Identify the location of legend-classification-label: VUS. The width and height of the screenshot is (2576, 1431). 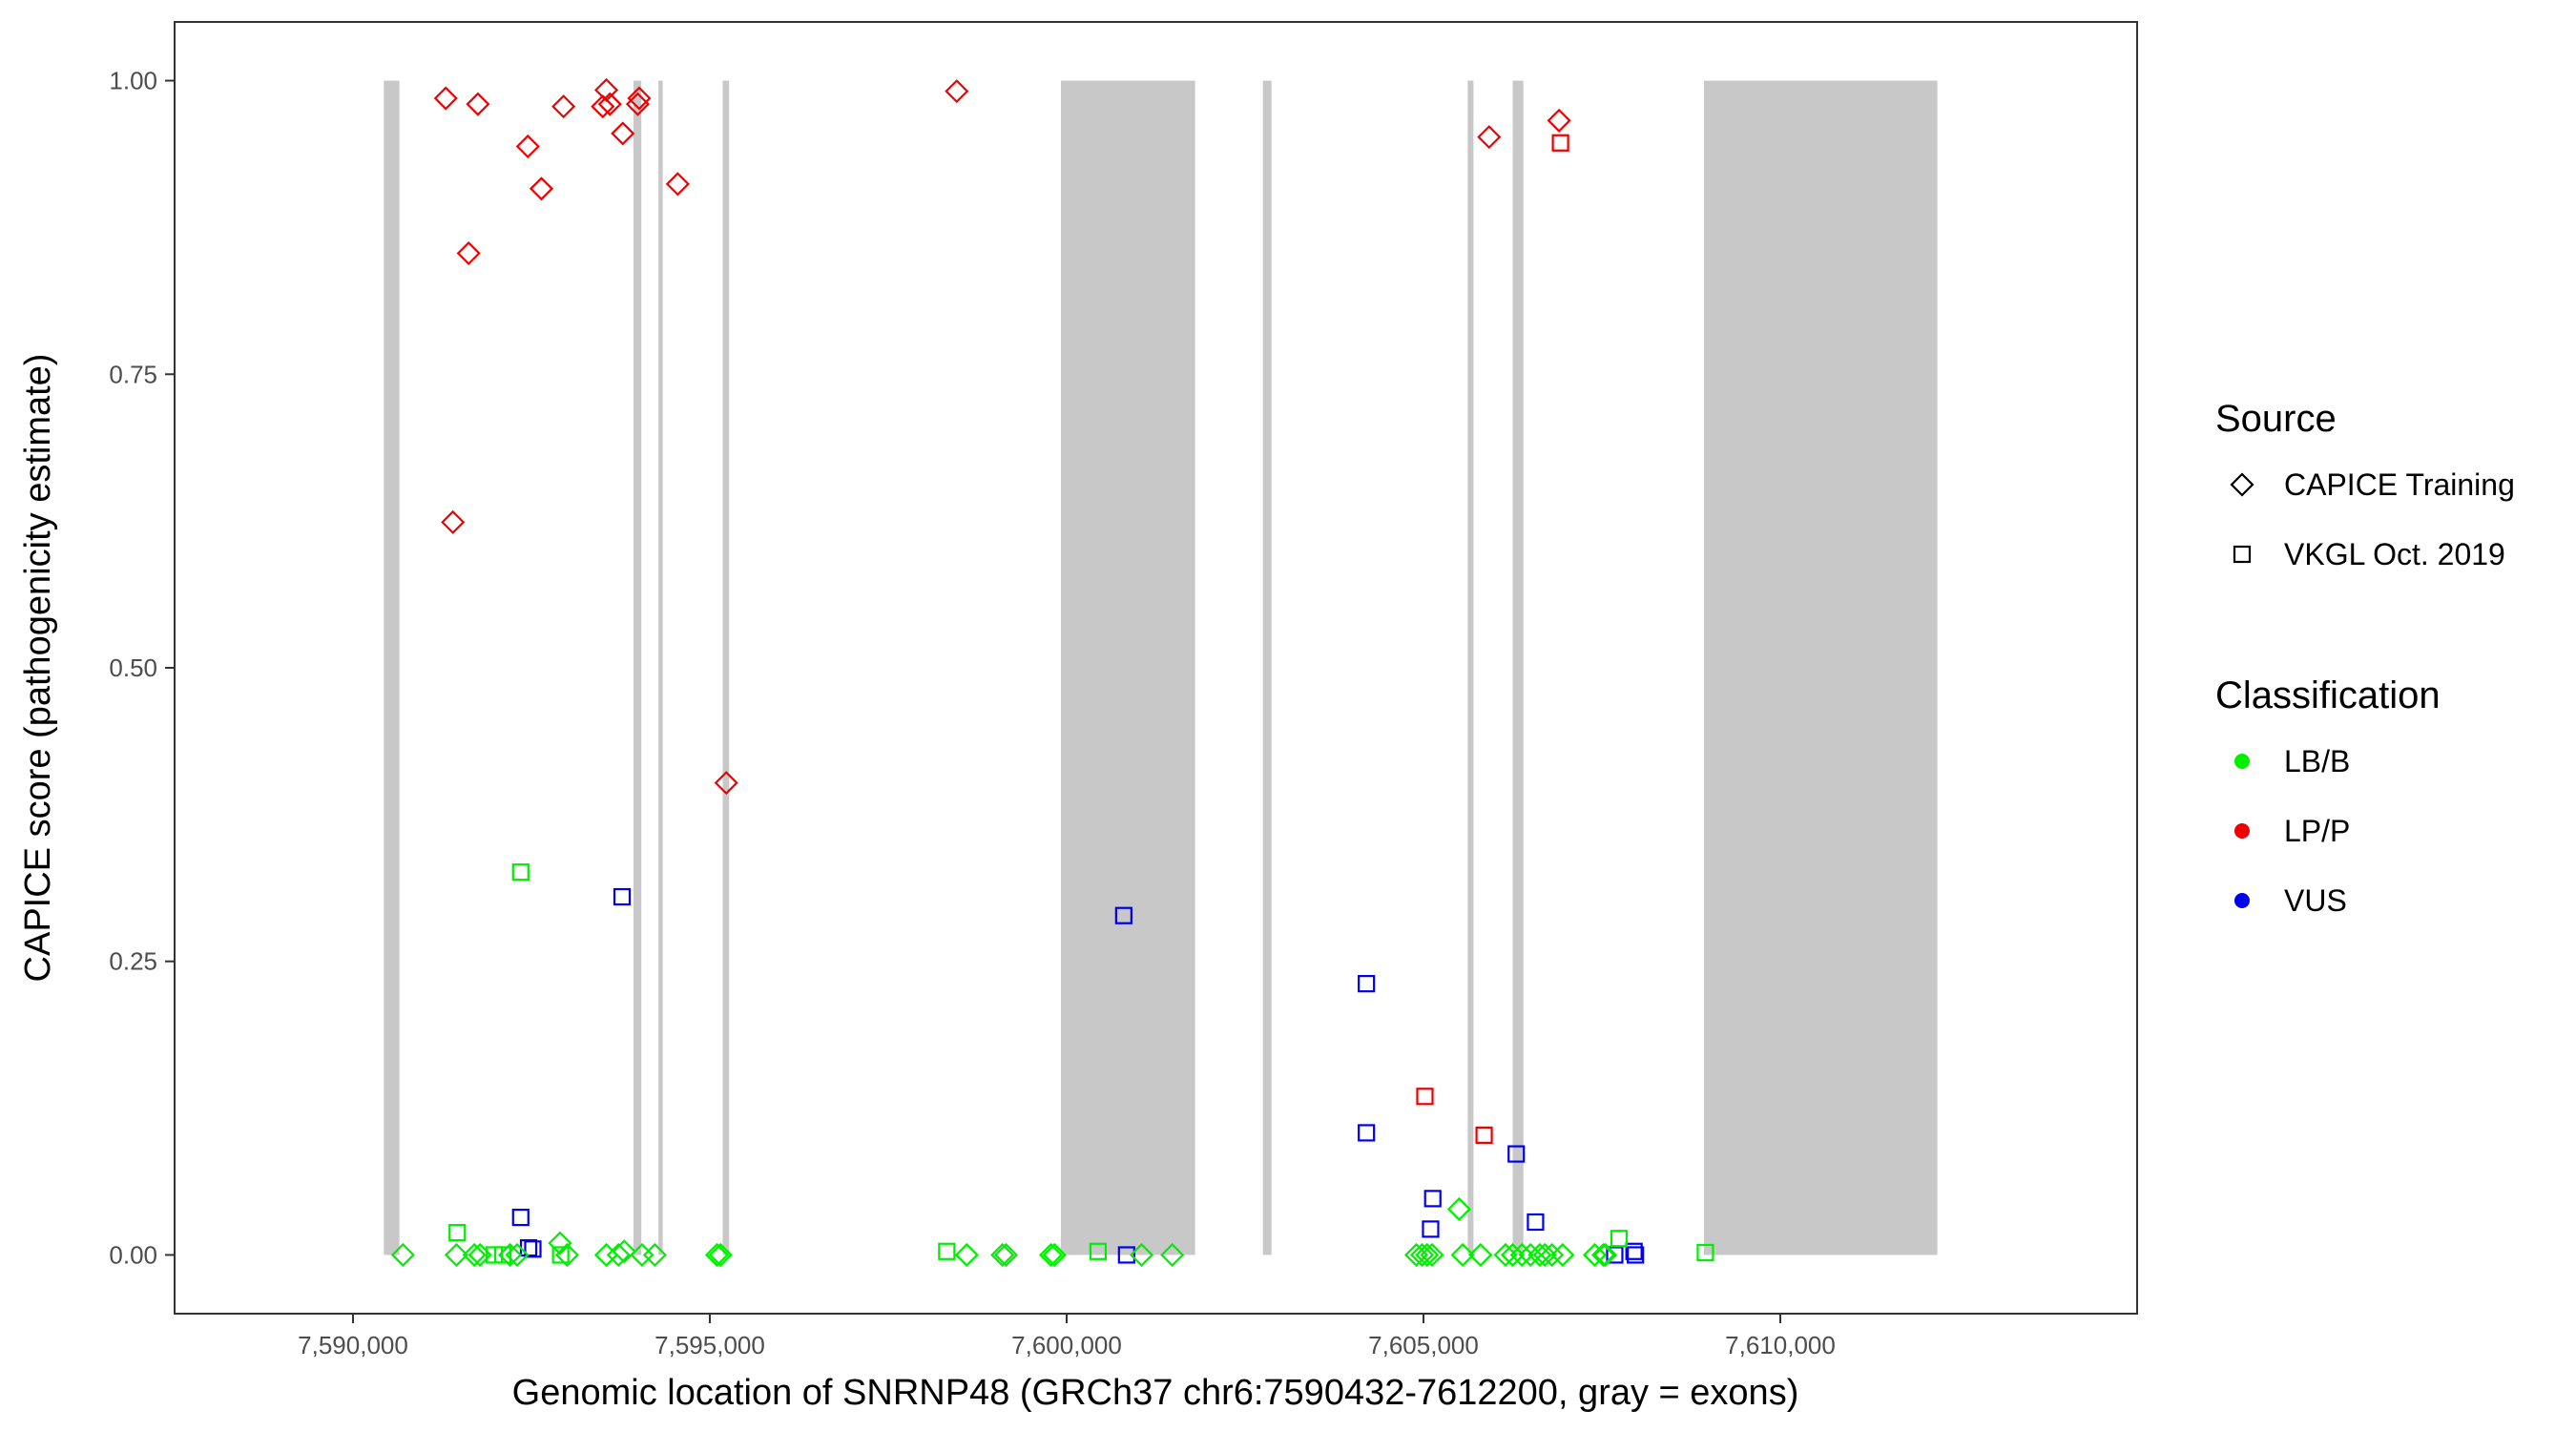
(2315, 900).